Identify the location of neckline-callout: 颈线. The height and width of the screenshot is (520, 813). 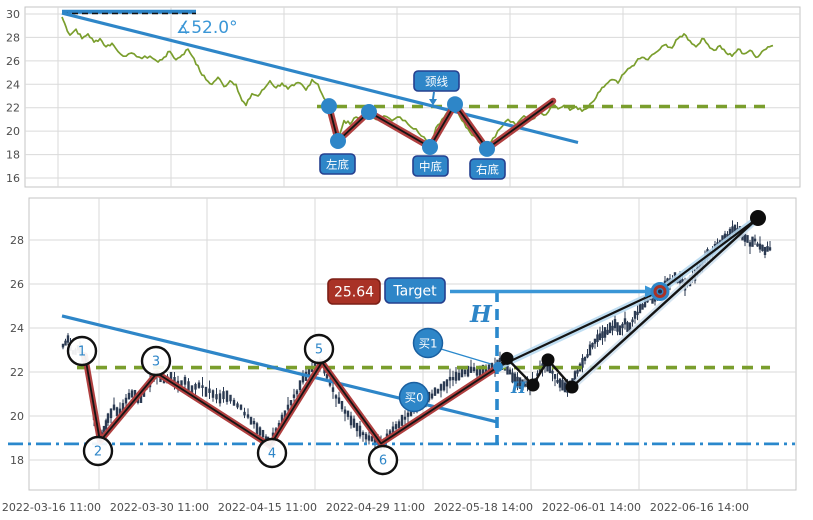
(436, 88).